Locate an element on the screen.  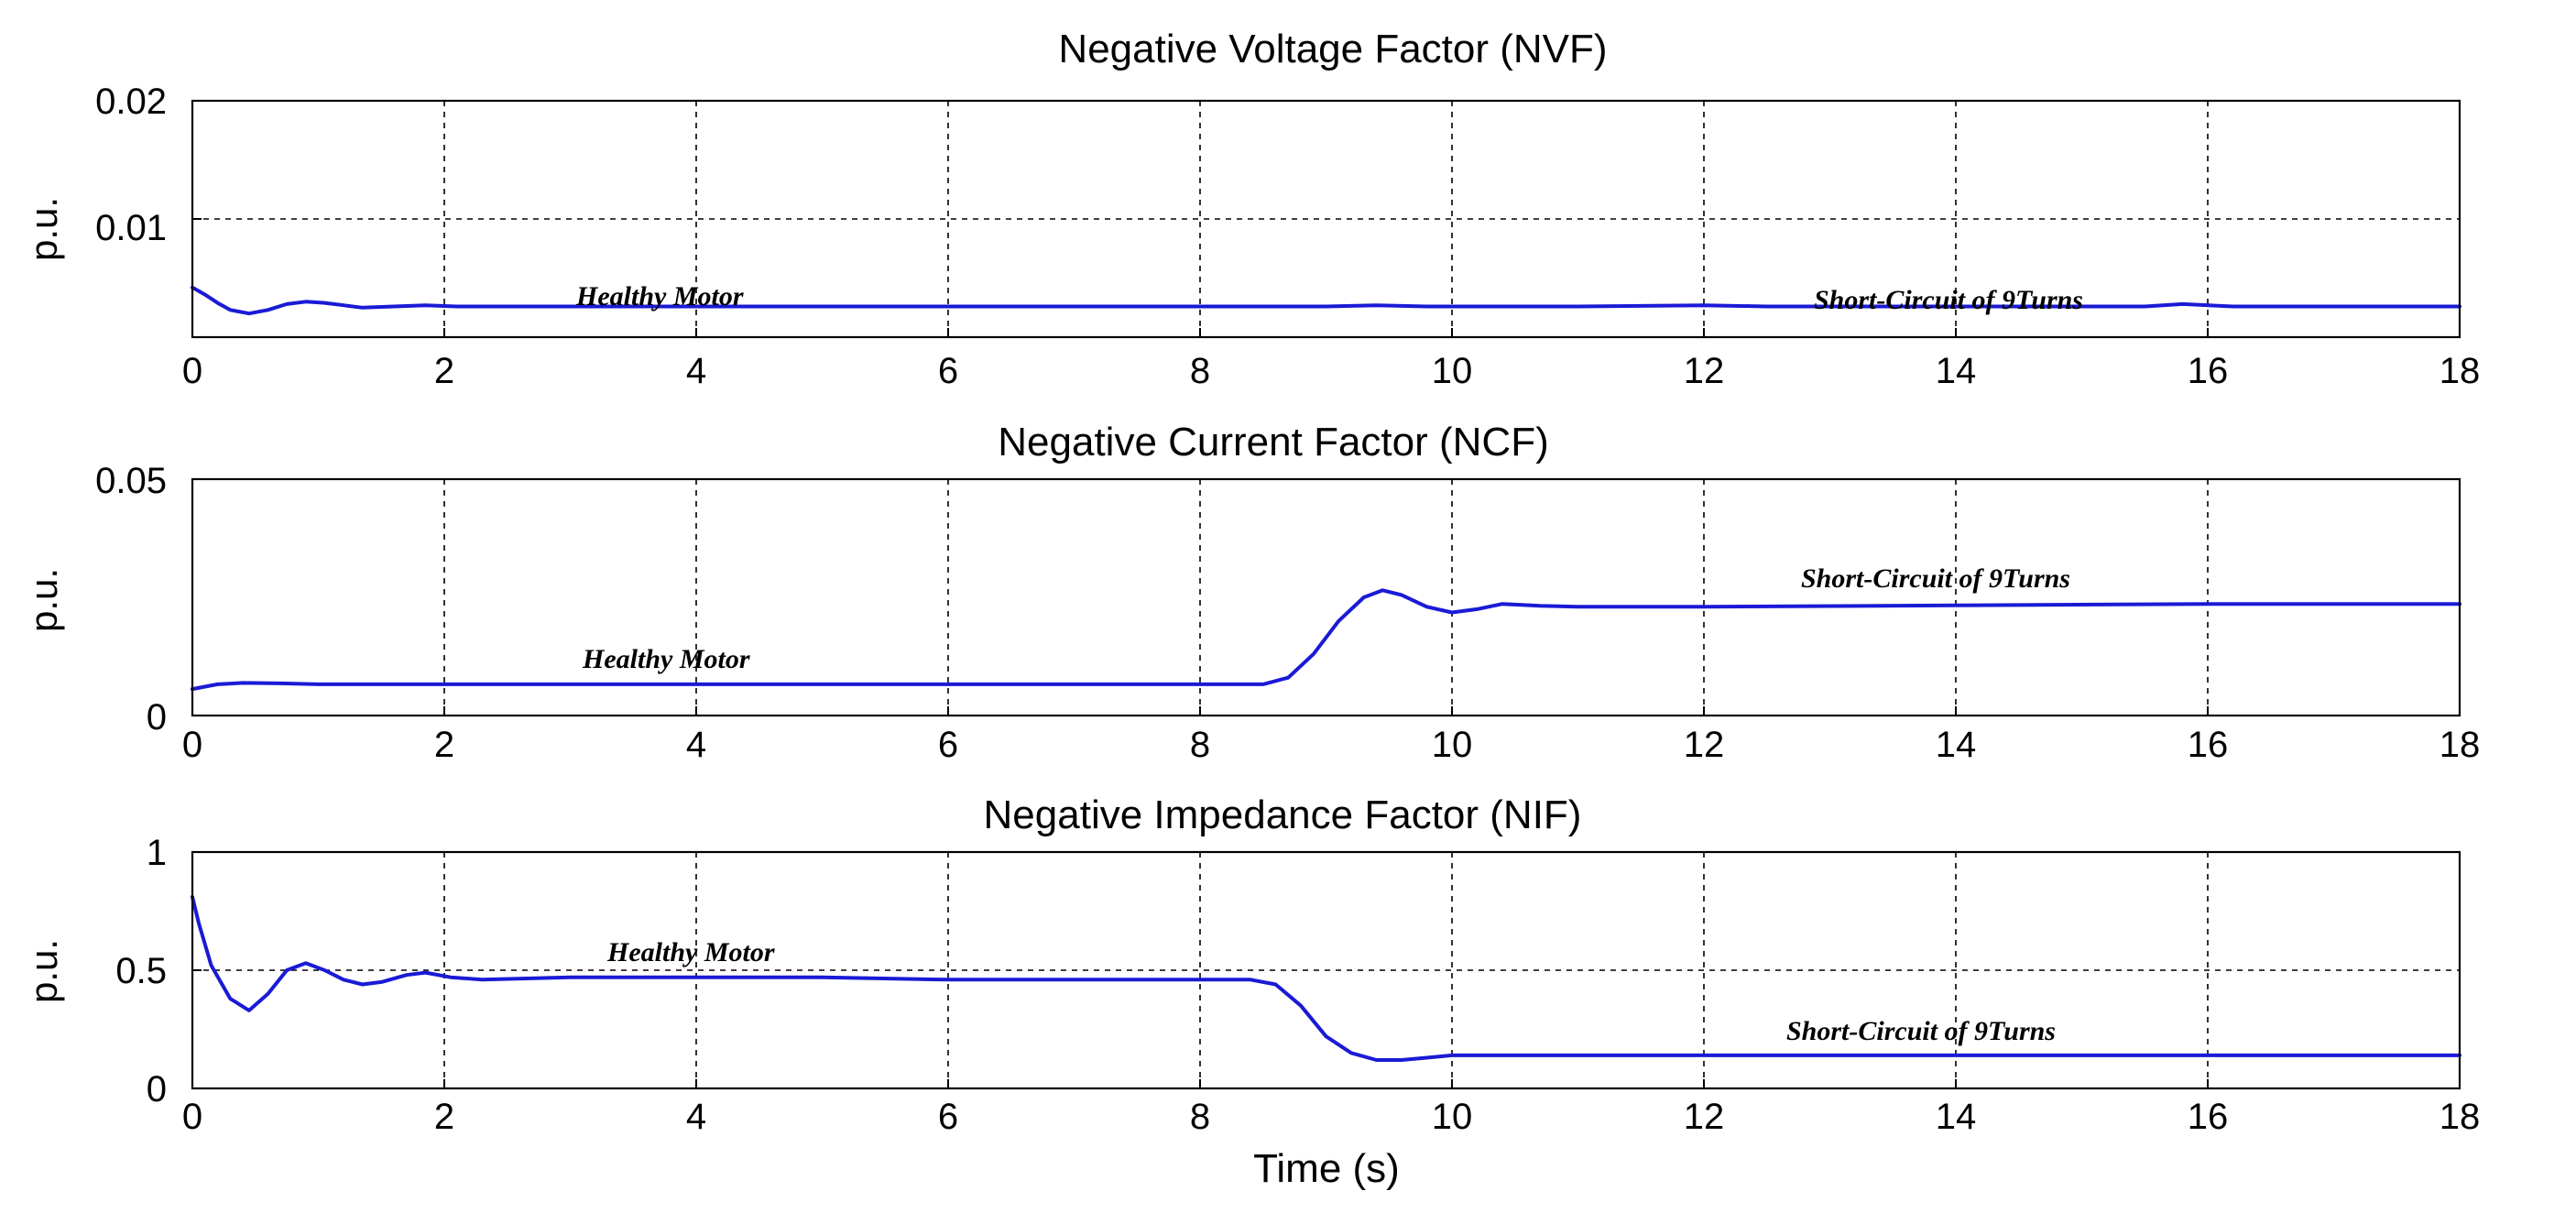
nvf-line is located at coordinates (1326, 300).